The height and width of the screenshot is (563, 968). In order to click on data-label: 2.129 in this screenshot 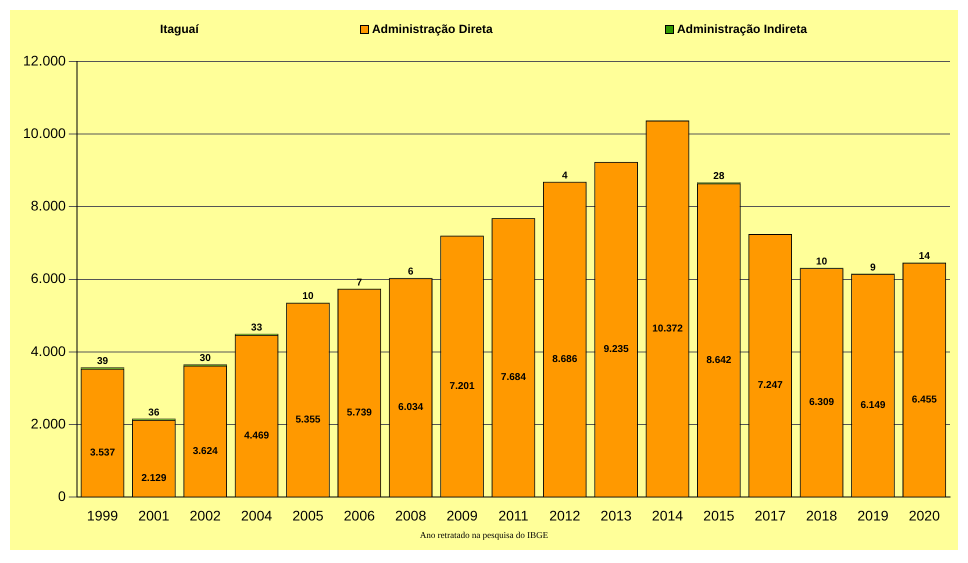, I will do `click(154, 478)`.